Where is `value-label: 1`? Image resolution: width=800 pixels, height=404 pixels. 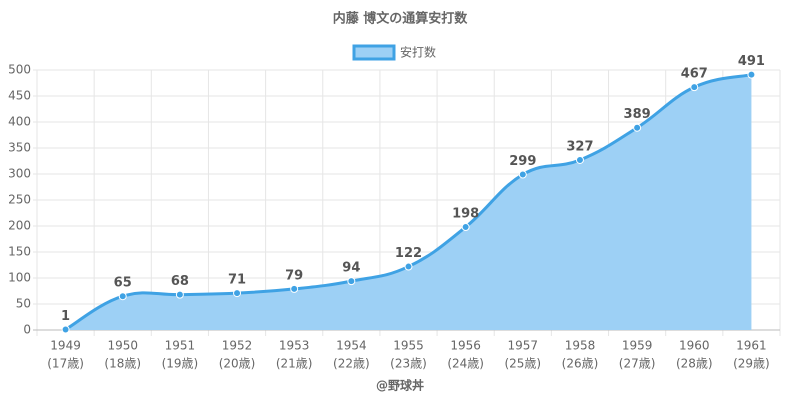 value-label: 1 is located at coordinates (65, 316).